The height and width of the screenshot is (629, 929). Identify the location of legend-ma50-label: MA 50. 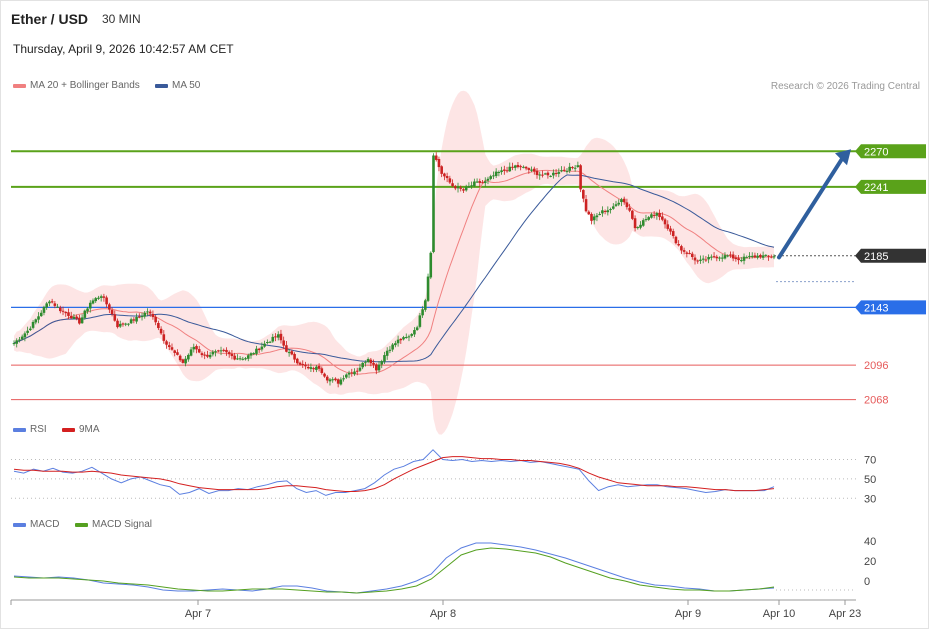
(186, 85).